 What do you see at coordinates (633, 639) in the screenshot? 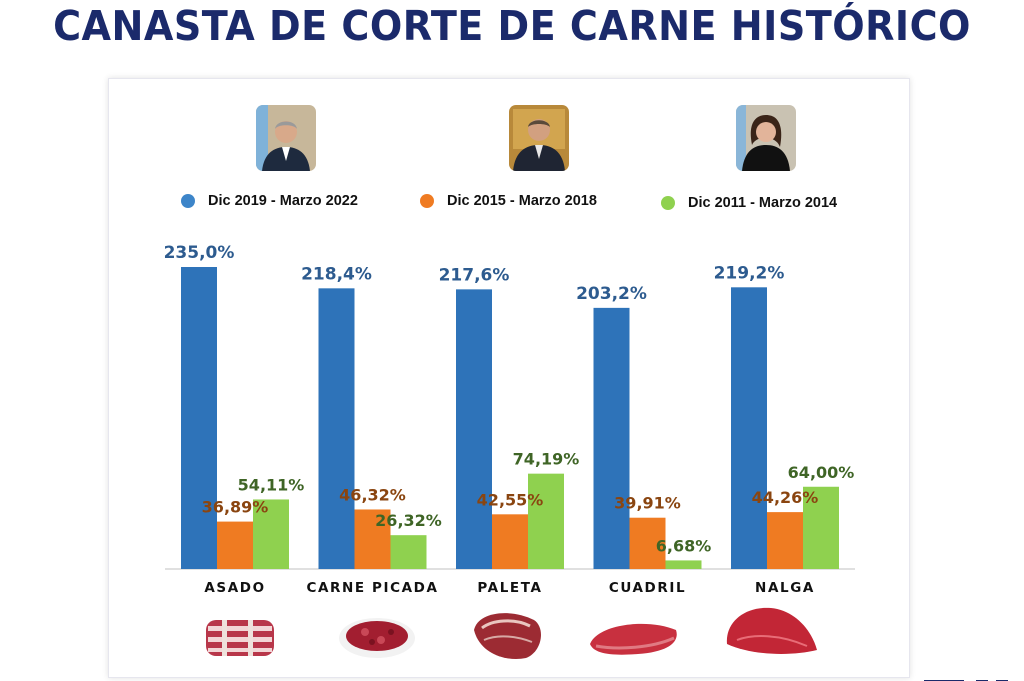
I see `cuadril-meat-icon` at bounding box center [633, 639].